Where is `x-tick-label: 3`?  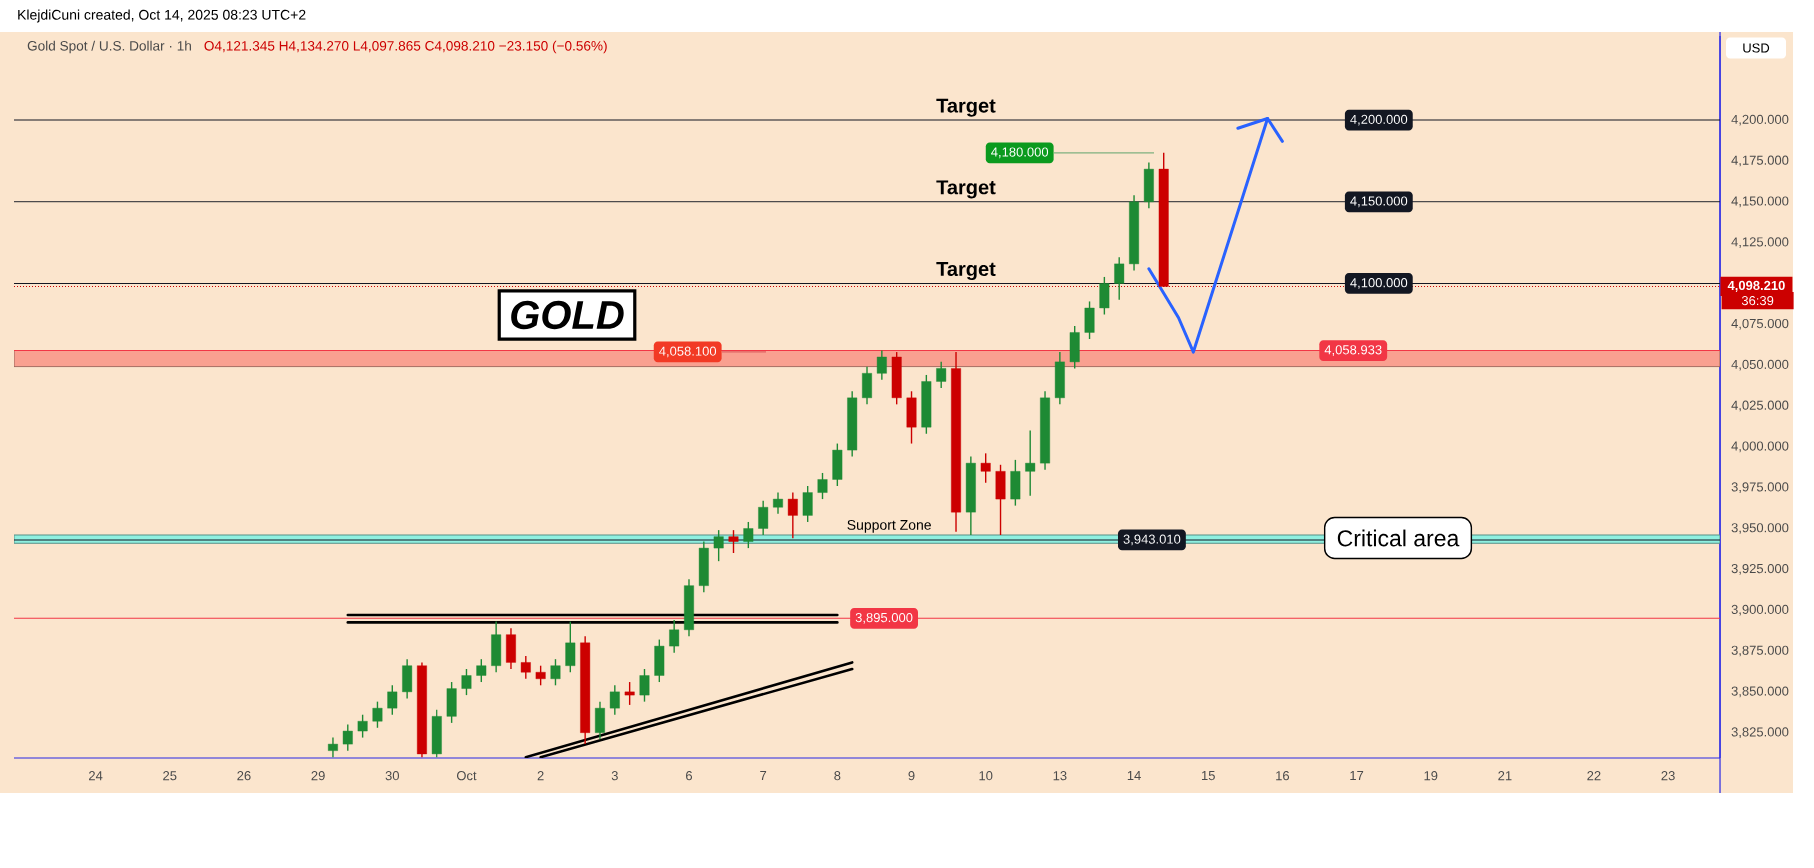
x-tick-label: 3 is located at coordinates (614, 776).